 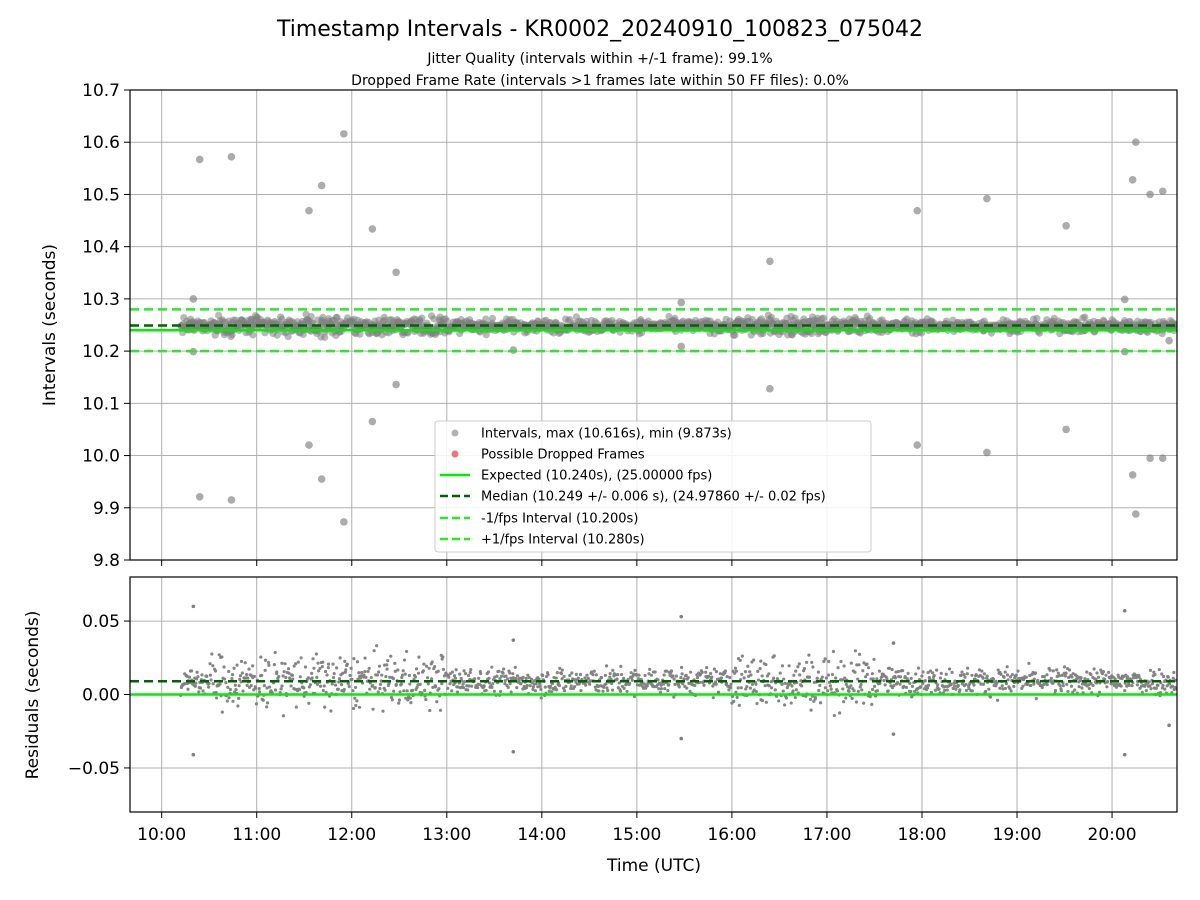 What do you see at coordinates (563, 540) in the screenshot?
I see `legend-label-plus-interval: +1/fps Interval (10.280s)` at bounding box center [563, 540].